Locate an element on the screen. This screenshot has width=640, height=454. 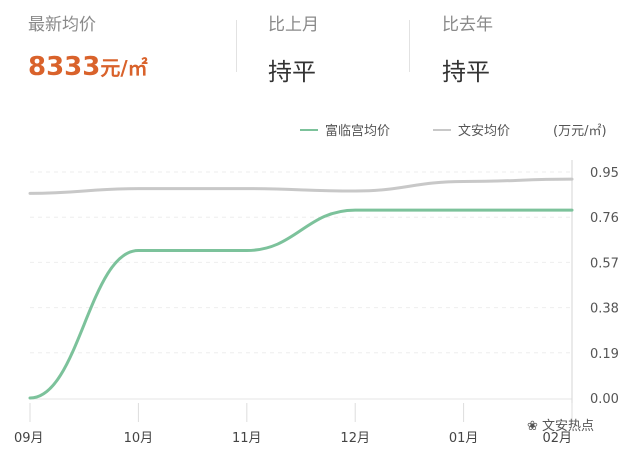
y-tick-label: 0.57 is located at coordinates (604, 263).